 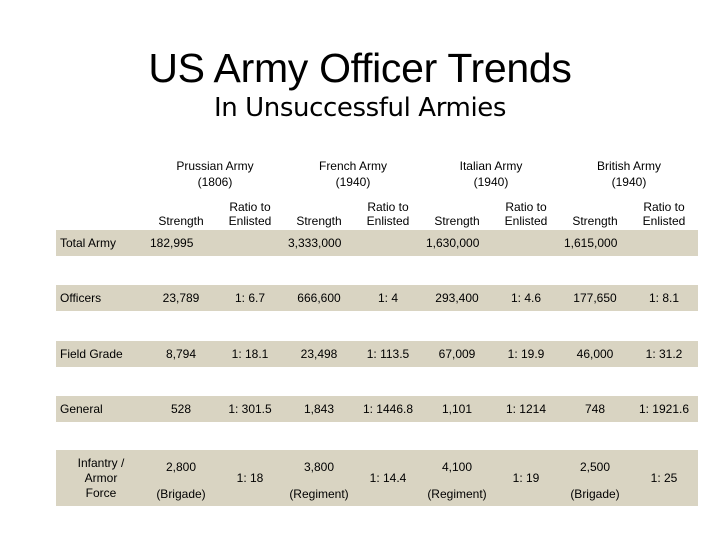 I want to click on general-ratio-french: 1: 1446.8, so click(x=388, y=409).